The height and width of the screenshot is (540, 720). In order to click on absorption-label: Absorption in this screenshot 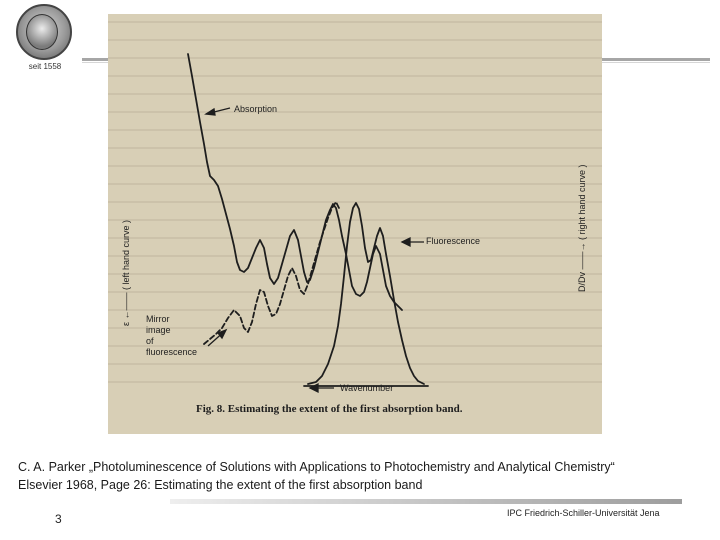, I will do `click(255, 109)`.